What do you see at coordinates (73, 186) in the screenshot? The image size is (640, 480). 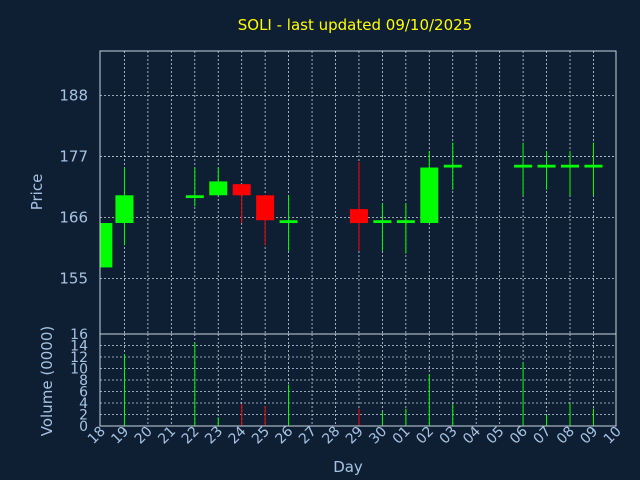 I see `price-y-ticks: 155 166 177 188` at bounding box center [73, 186].